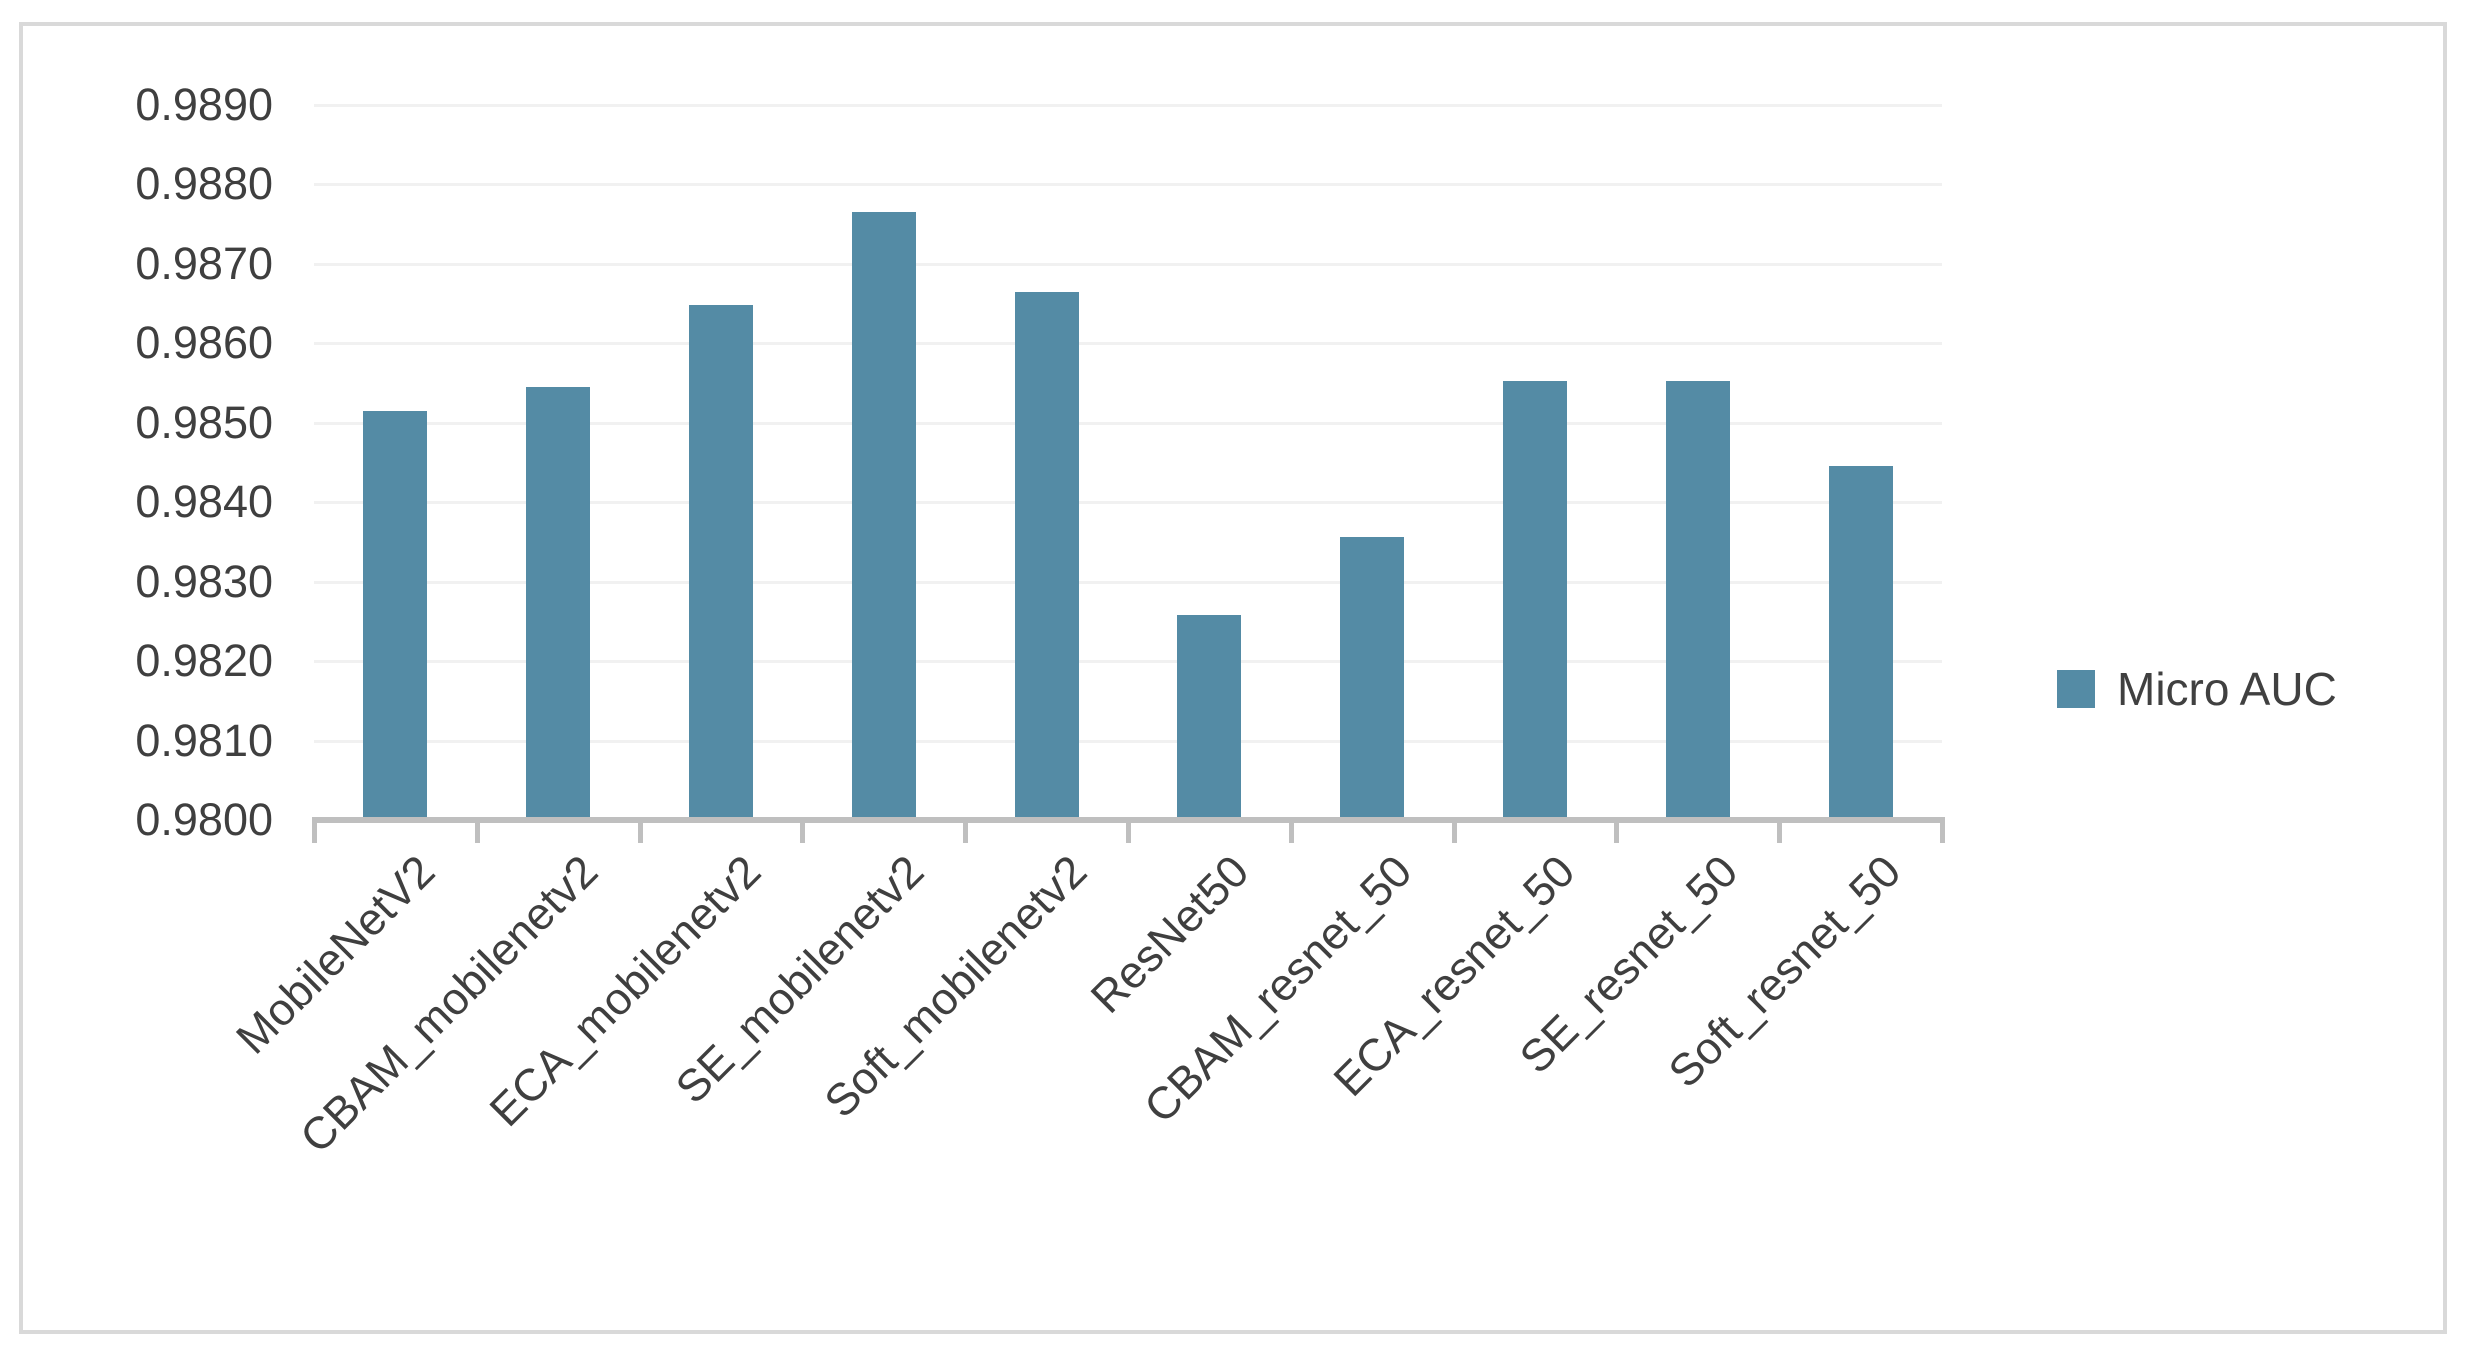 This screenshot has width=2471, height=1360. What do you see at coordinates (204, 263) in the screenshot?
I see `y-axis-tick-label: 0.9870` at bounding box center [204, 263].